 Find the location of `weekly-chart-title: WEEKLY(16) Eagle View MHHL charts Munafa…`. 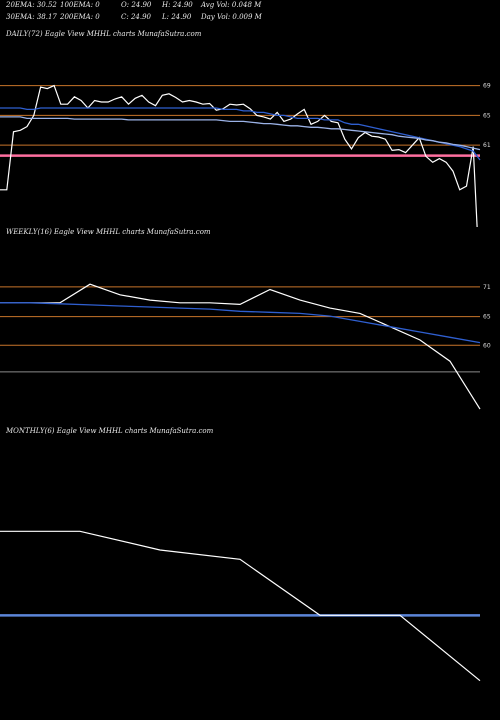

weekly-chart-title: WEEKLY(16) Eagle View MHHL charts Munafa… is located at coordinates (108, 232).